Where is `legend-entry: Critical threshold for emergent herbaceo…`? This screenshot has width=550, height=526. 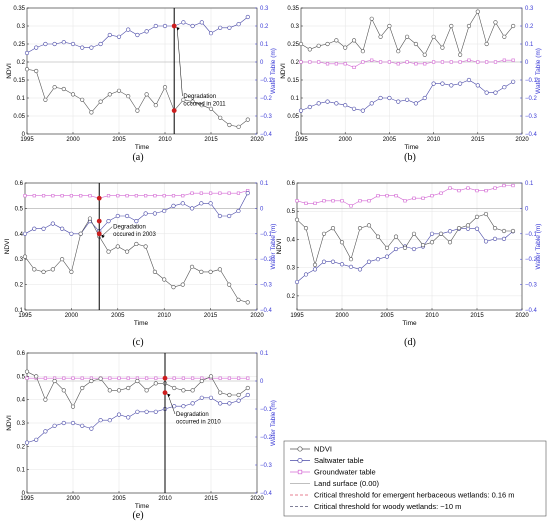
legend-entry: Critical threshold for emergent herbaceo… is located at coordinates (402, 495).